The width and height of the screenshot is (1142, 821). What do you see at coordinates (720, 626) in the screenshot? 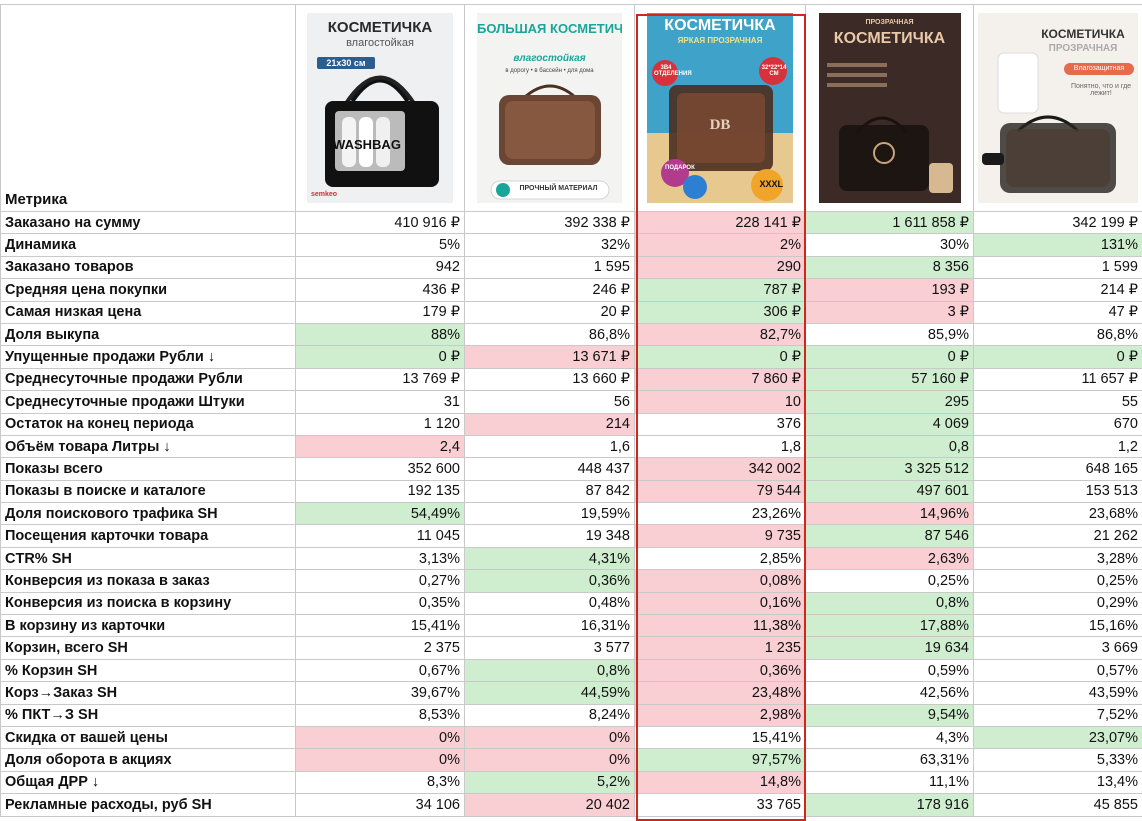
I see `metric-value: 11,38%` at bounding box center [720, 626].